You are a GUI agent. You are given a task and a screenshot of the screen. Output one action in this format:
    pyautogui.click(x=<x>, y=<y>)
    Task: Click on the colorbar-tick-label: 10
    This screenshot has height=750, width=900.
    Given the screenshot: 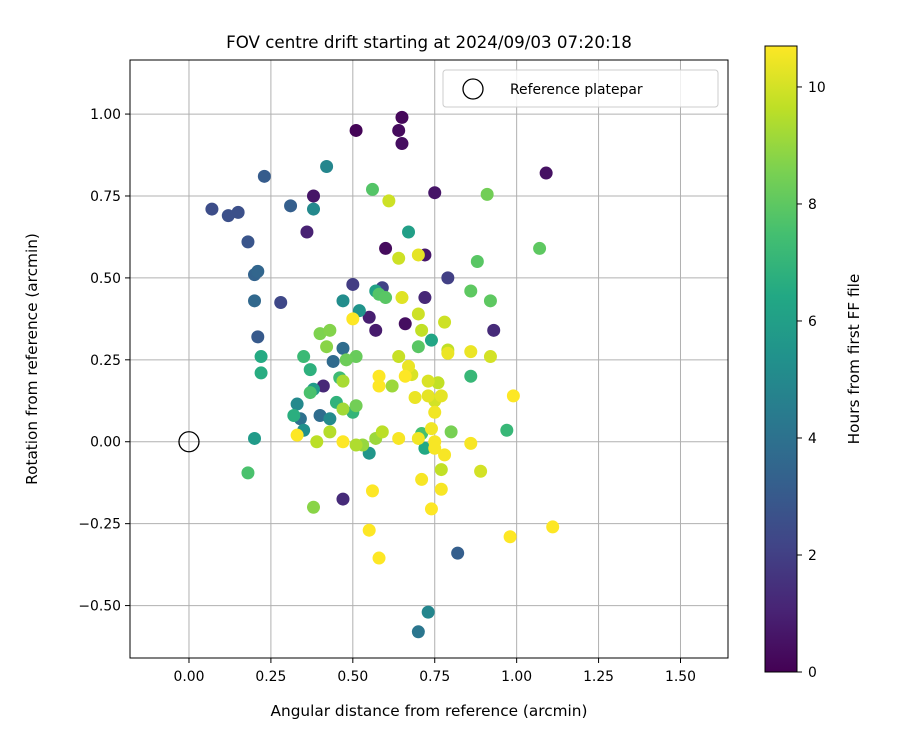 What is the action you would take?
    pyautogui.click(x=817, y=88)
    